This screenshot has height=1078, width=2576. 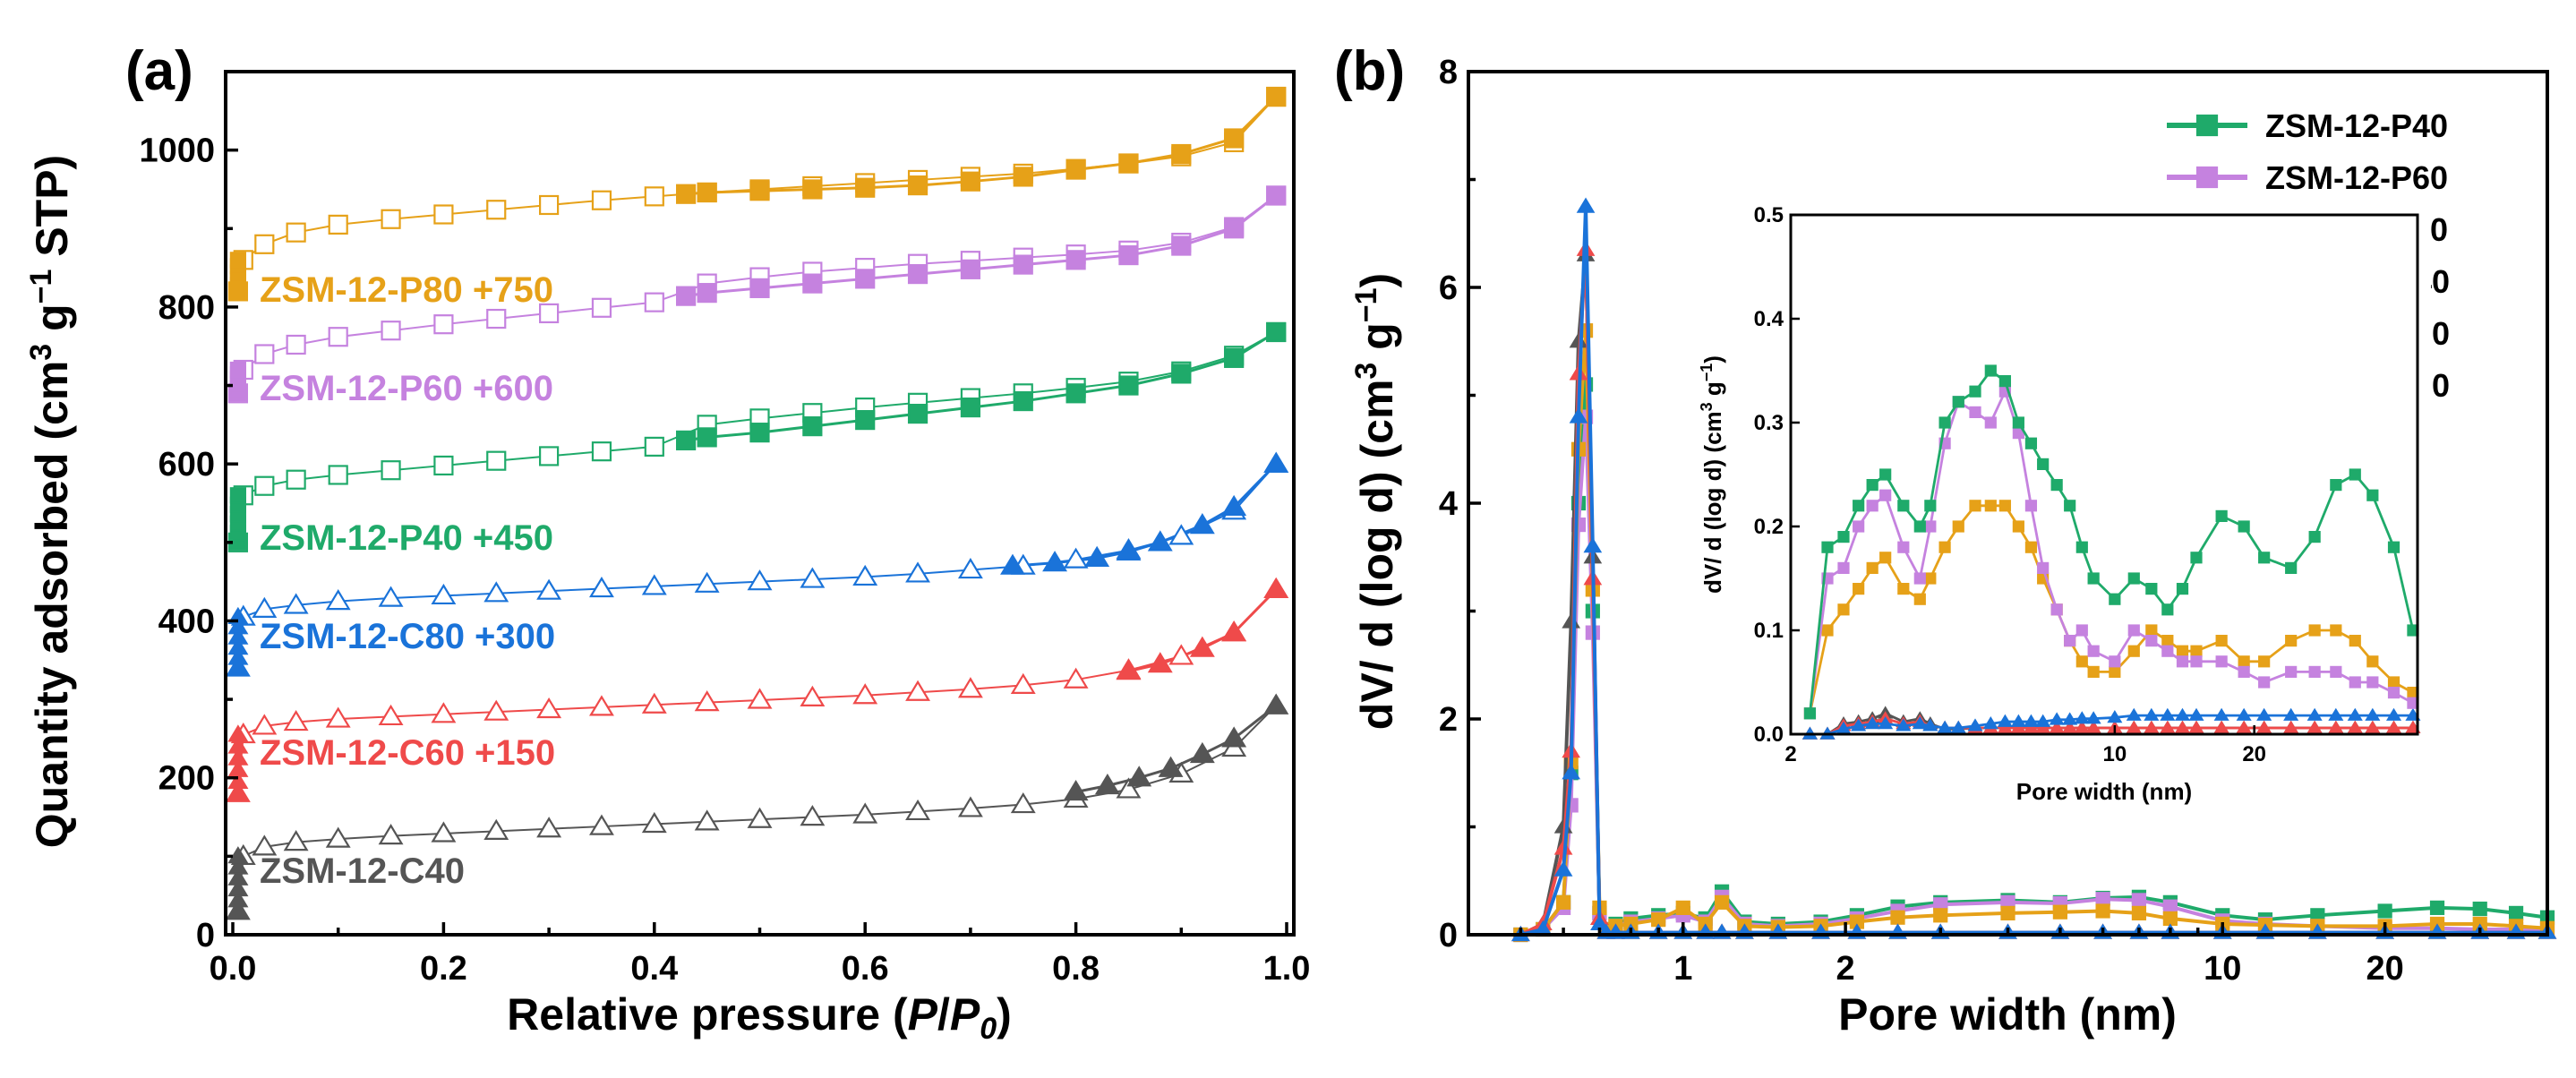 What do you see at coordinates (757, 194) in the screenshot?
I see `series-zsm-12-p80` at bounding box center [757, 194].